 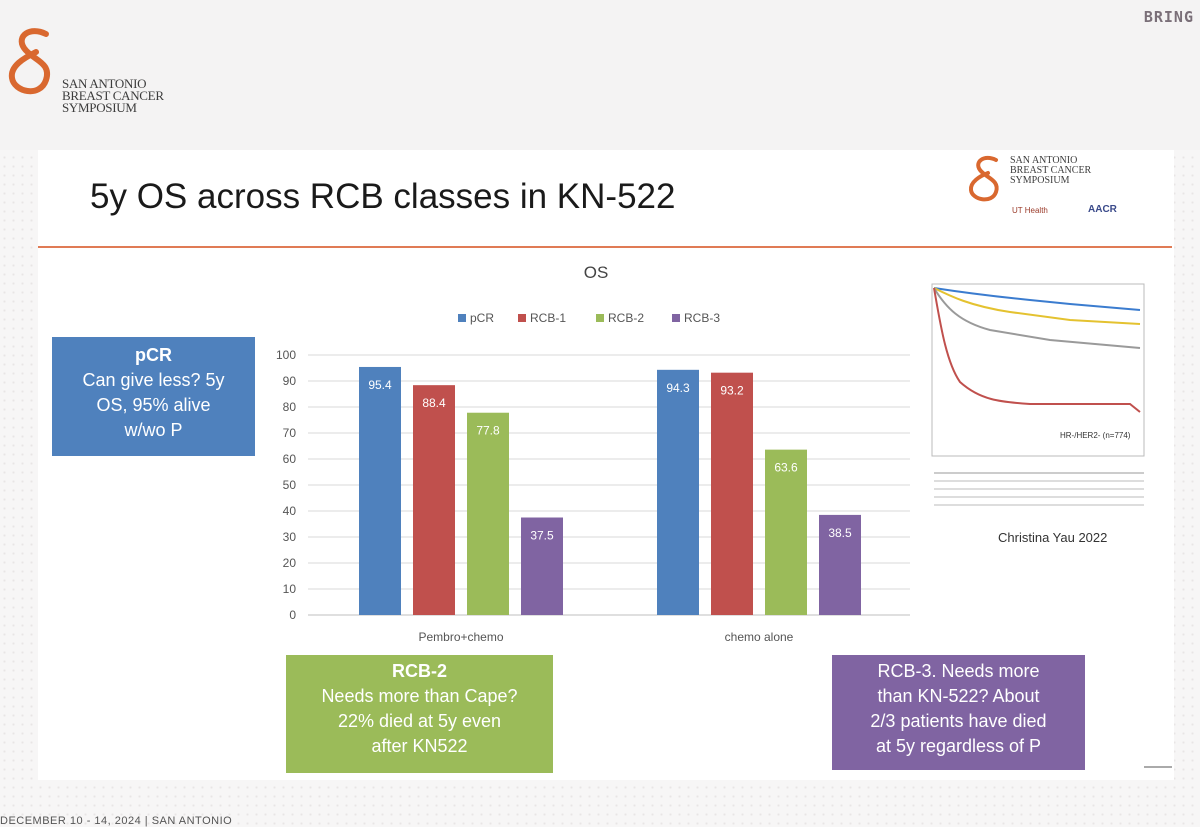 I want to click on logo-line-3: SYMPOSIUM, so click(x=99, y=107).